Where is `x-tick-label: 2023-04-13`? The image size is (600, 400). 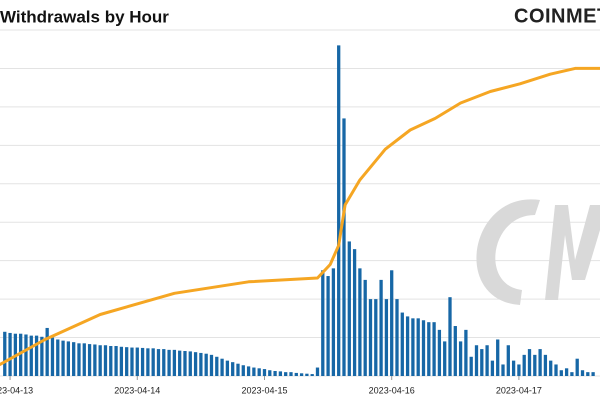
x-tick-label: 2023-04-13 is located at coordinates (16, 390).